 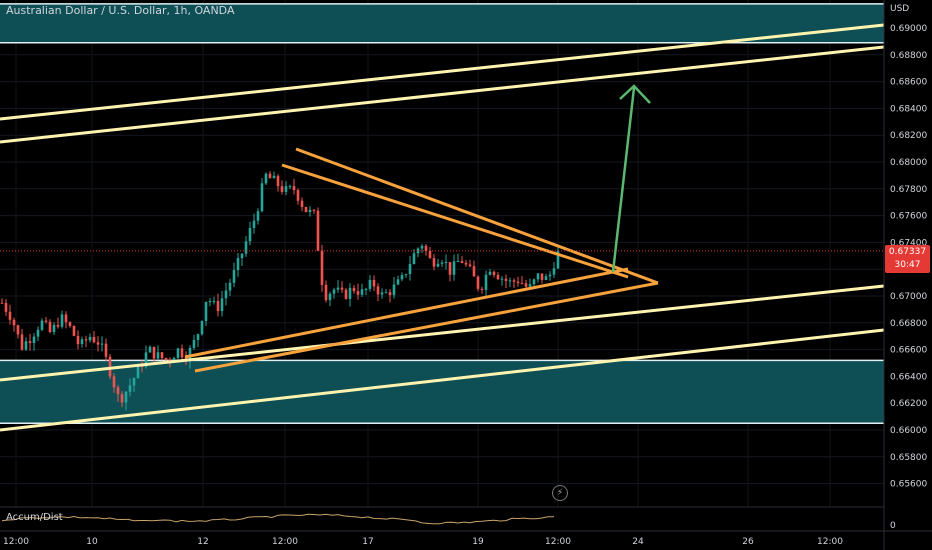 I want to click on price-tick-label: 0.67000, so click(x=908, y=297).